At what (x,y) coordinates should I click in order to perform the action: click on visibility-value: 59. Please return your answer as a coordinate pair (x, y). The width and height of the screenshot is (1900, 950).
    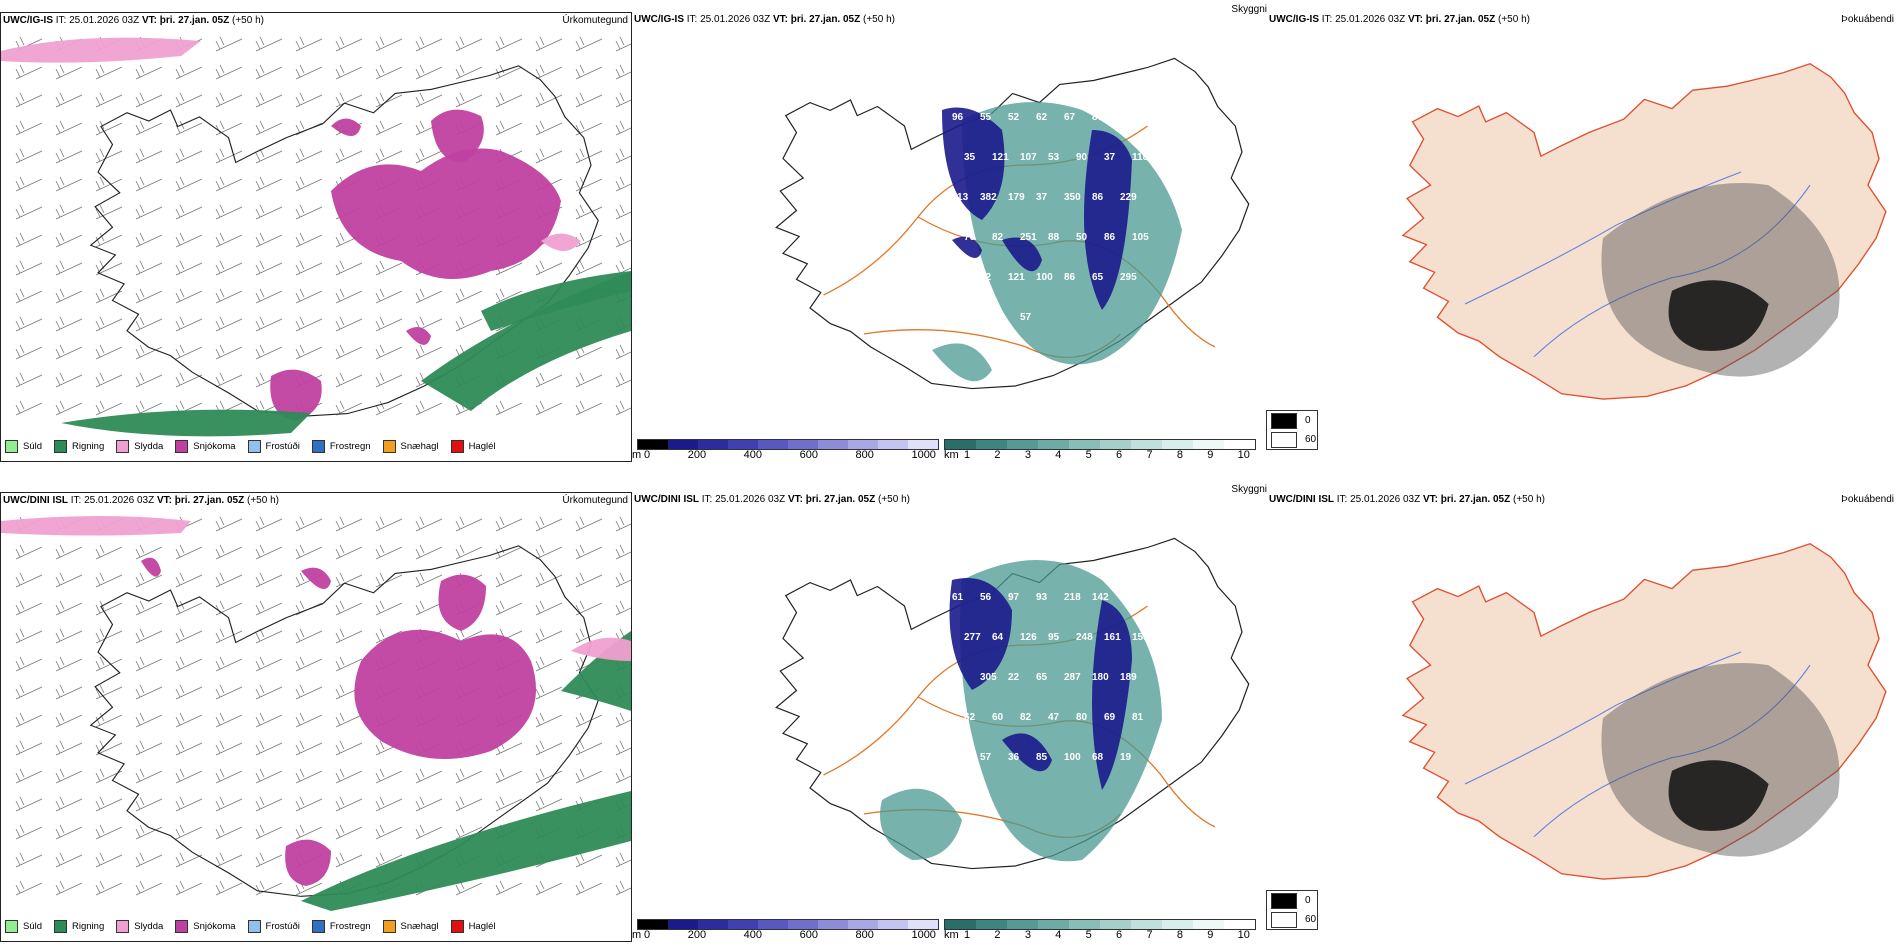
    Looking at the image, I should click on (1126, 117).